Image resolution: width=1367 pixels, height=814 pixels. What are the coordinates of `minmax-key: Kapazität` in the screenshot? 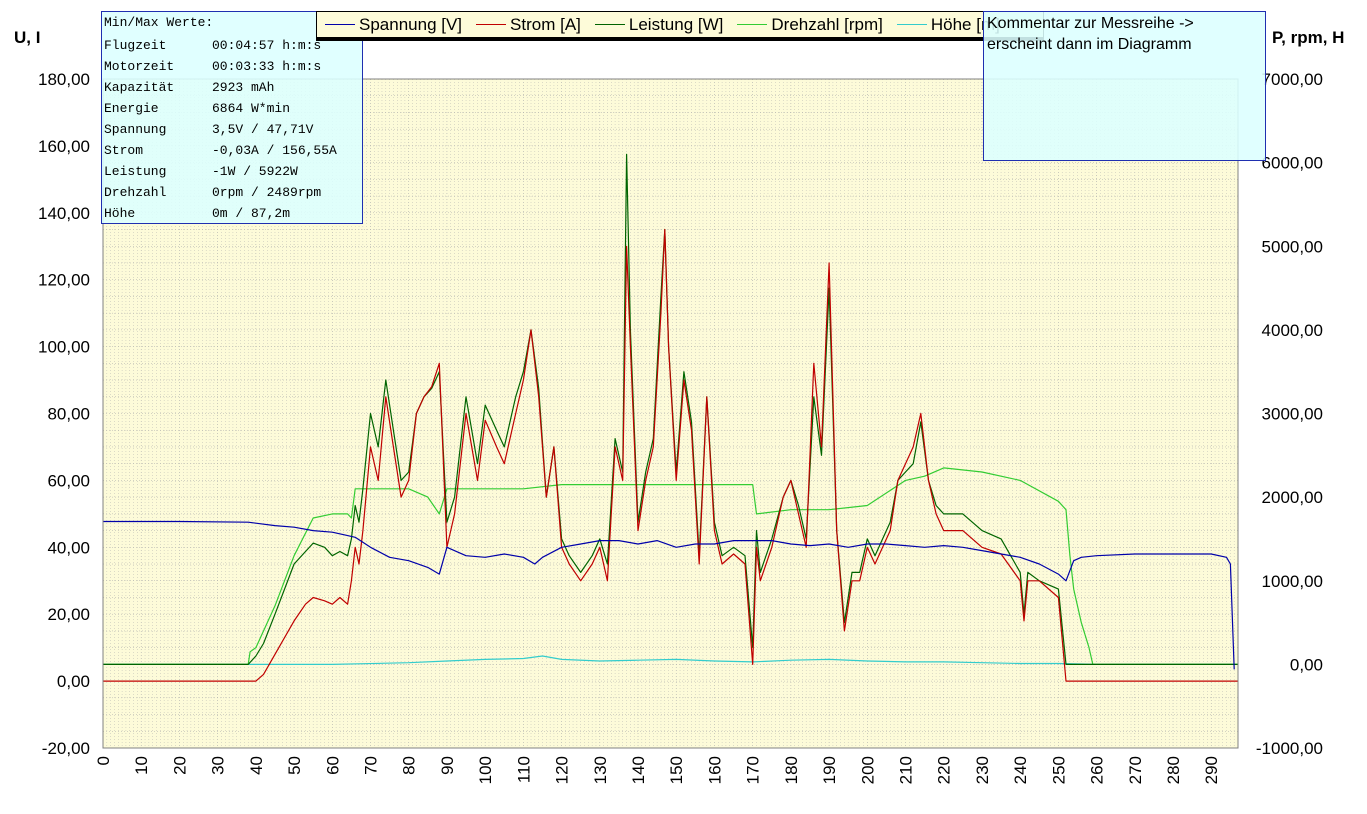 It's located at (139, 87).